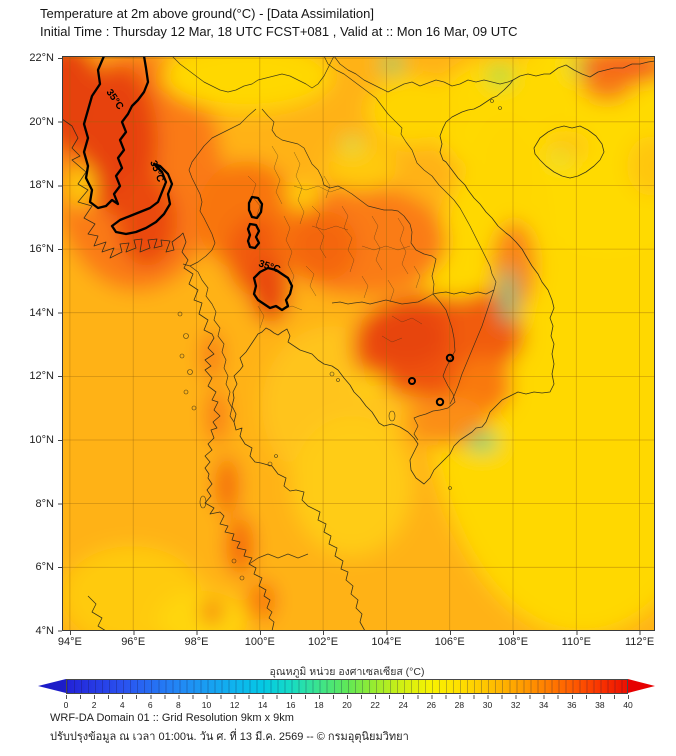 The width and height of the screenshot is (676, 756). Describe the element at coordinates (347, 672) in the screenshot. I see `colorbar-title: อุณหภูมิ หน่วย องศาเซลเซียส (°C)` at that location.